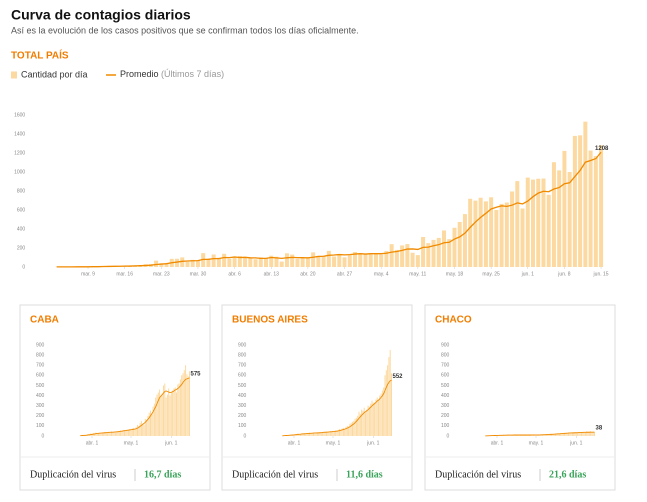  What do you see at coordinates (54, 74) in the screenshot?
I see `legend-label: Cantidad por día` at bounding box center [54, 74].